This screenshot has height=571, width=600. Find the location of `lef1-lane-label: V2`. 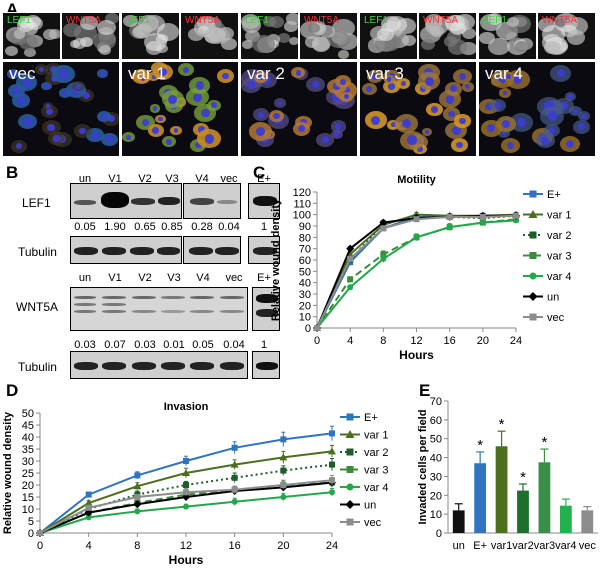

lef1-lane-label: V2 is located at coordinates (145, 179).